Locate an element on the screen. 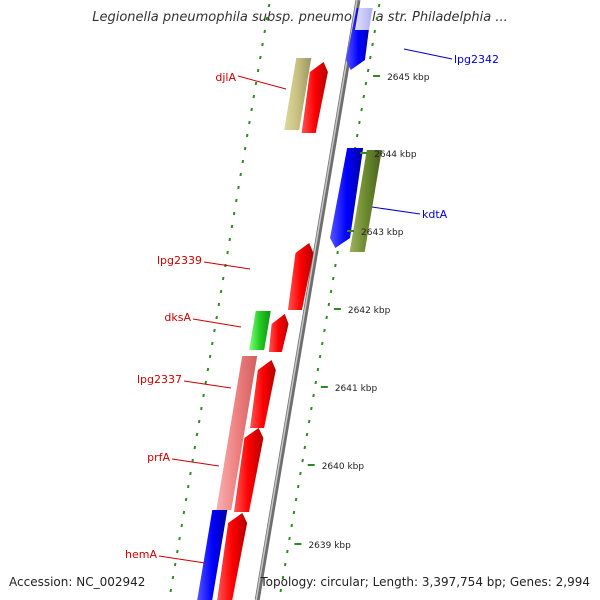 The image size is (600, 600). gene-block-dksa is located at coordinates (260, 330).